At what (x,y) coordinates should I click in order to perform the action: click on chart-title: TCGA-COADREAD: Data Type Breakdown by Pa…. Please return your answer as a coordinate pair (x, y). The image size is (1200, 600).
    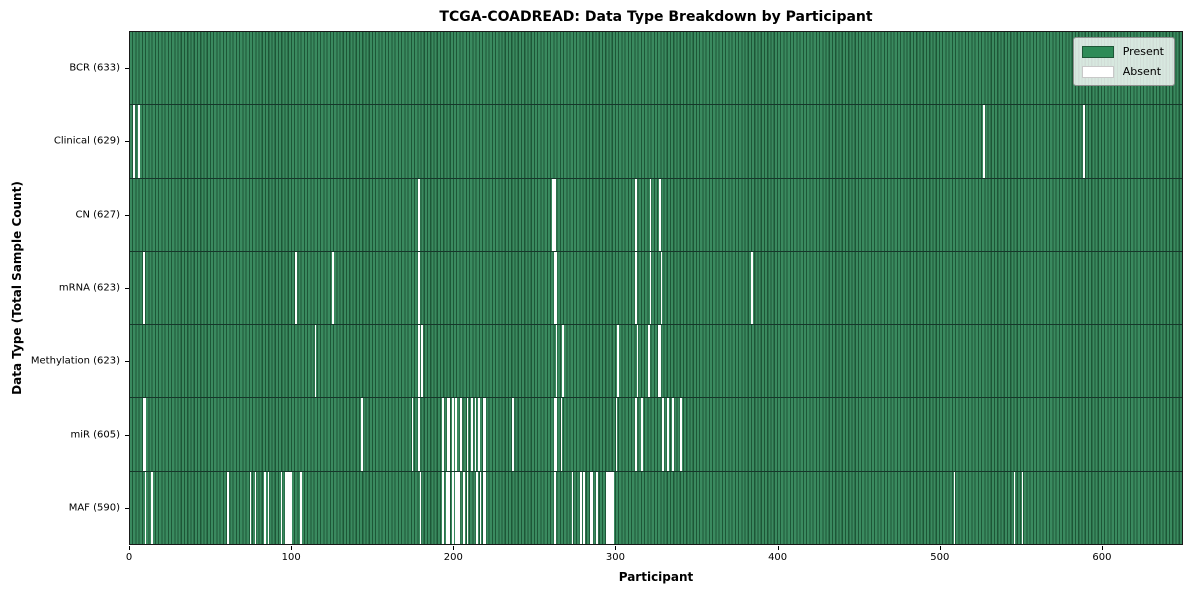
    Looking at the image, I should click on (656, 17).